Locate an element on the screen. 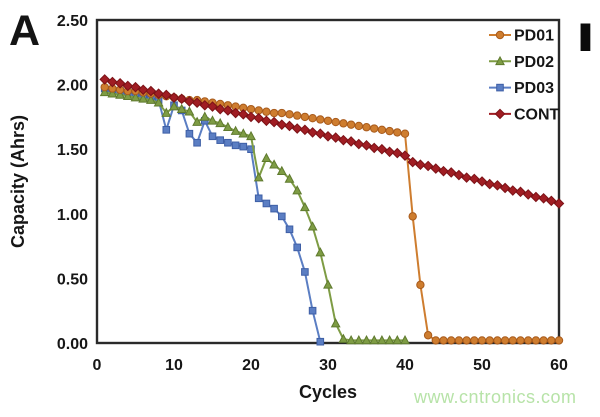 This screenshot has height=417, width=600. legend-label-CONT: CONT is located at coordinates (537, 114).